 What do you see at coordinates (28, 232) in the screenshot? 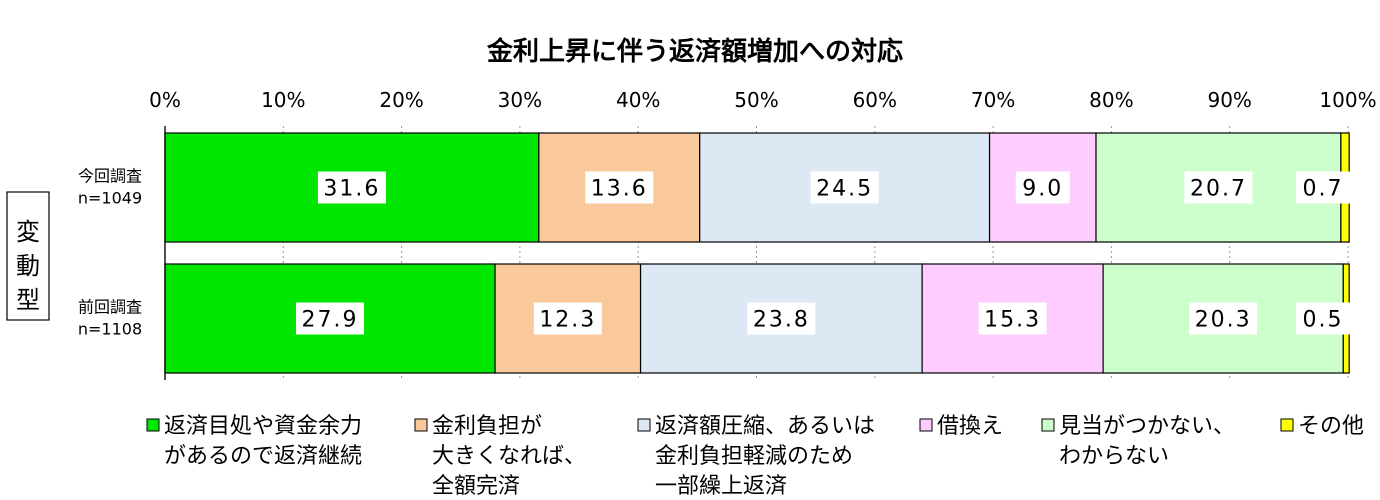
I see `group-label-char: 変` at bounding box center [28, 232].